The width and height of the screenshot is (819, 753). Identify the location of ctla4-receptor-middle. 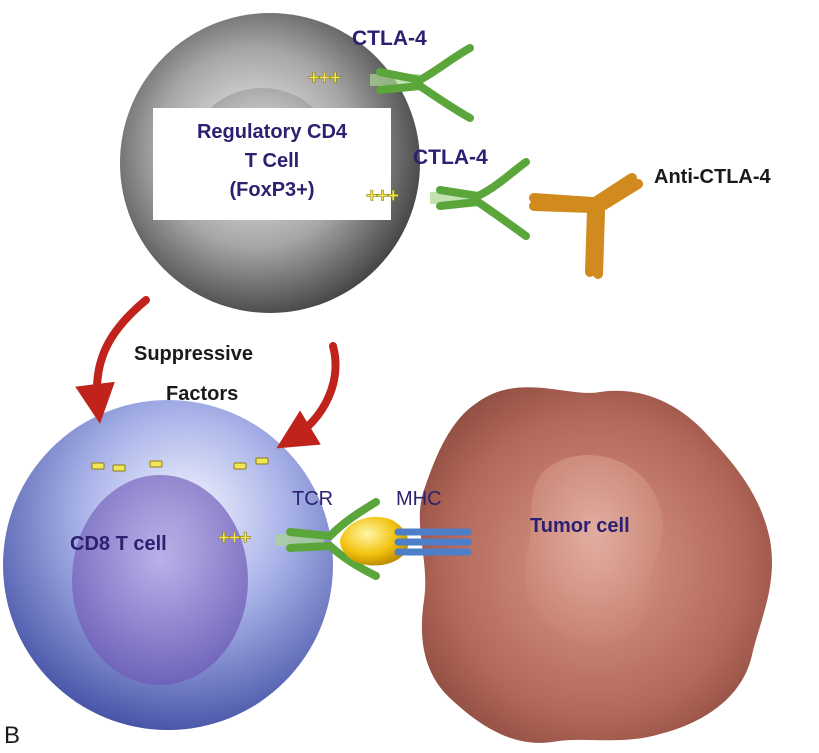
(480, 199).